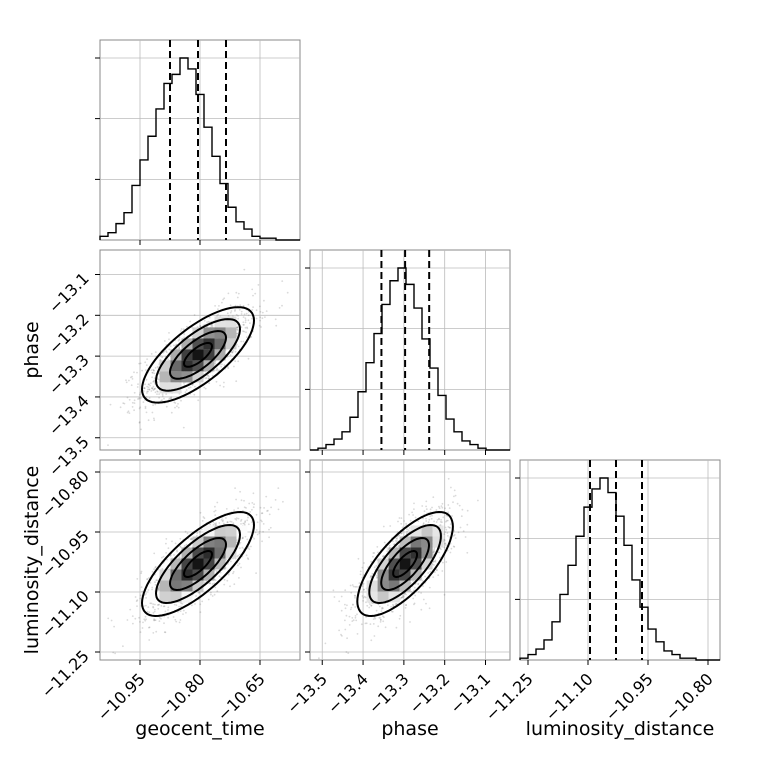  I want to click on x-tick-label: −13.5, so click(307, 693).